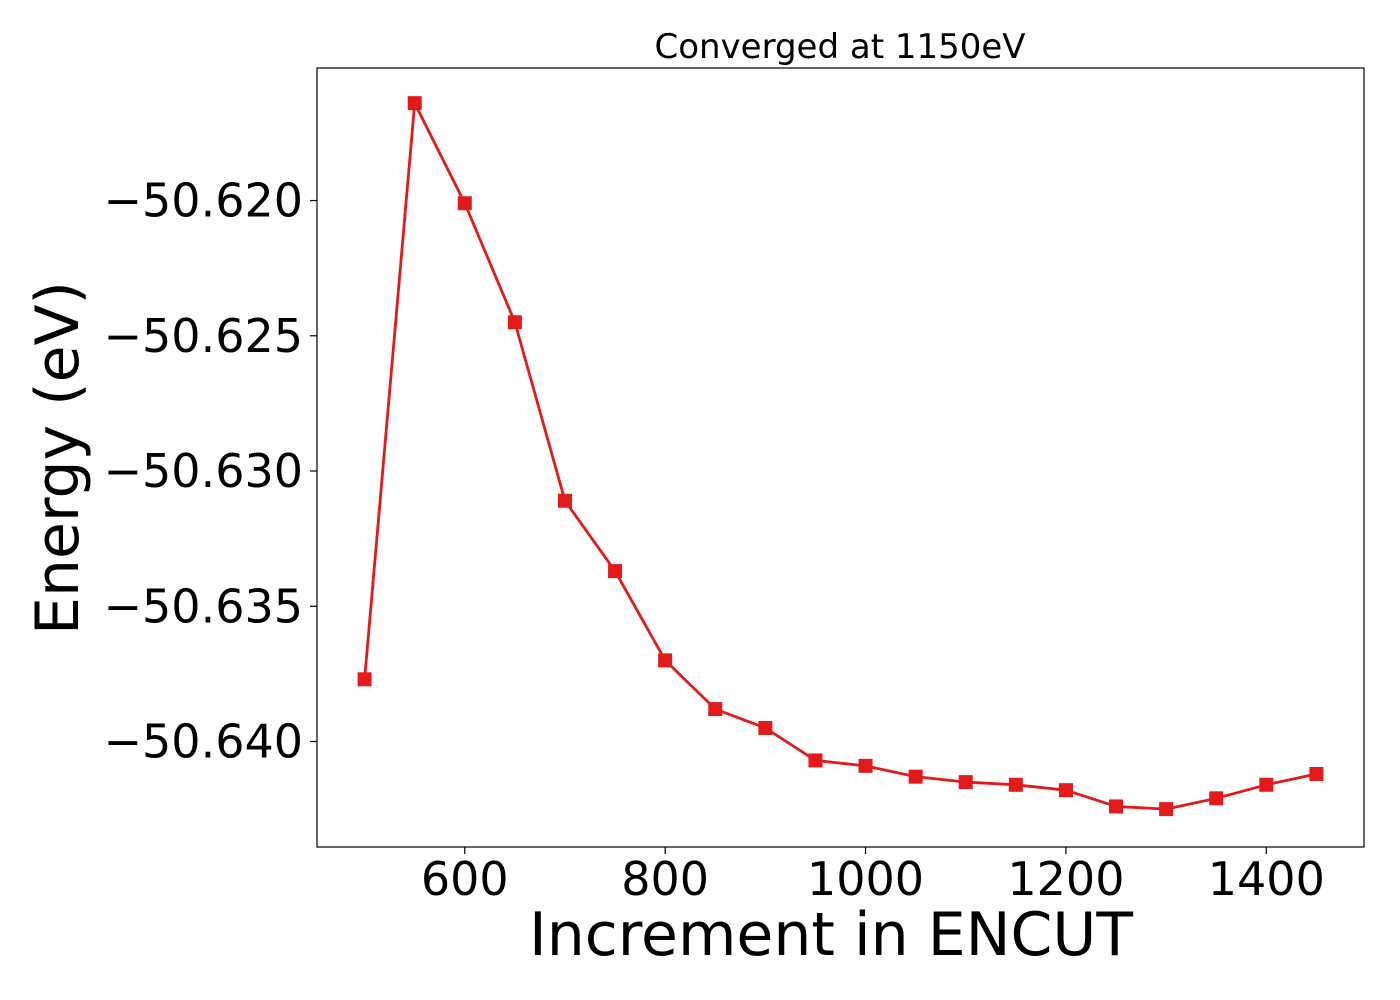 This screenshot has width=1400, height=1000. I want to click on x-tick-label: 1200, so click(1065, 879).